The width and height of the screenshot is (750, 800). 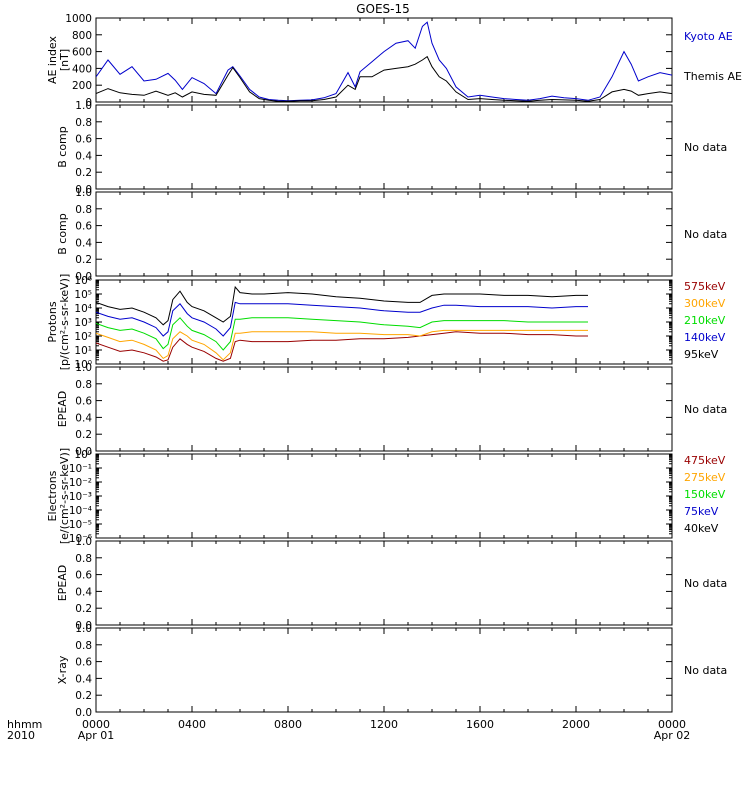 What do you see at coordinates (288, 724) in the screenshot?
I see `x-tick-label: 0800` at bounding box center [288, 724].